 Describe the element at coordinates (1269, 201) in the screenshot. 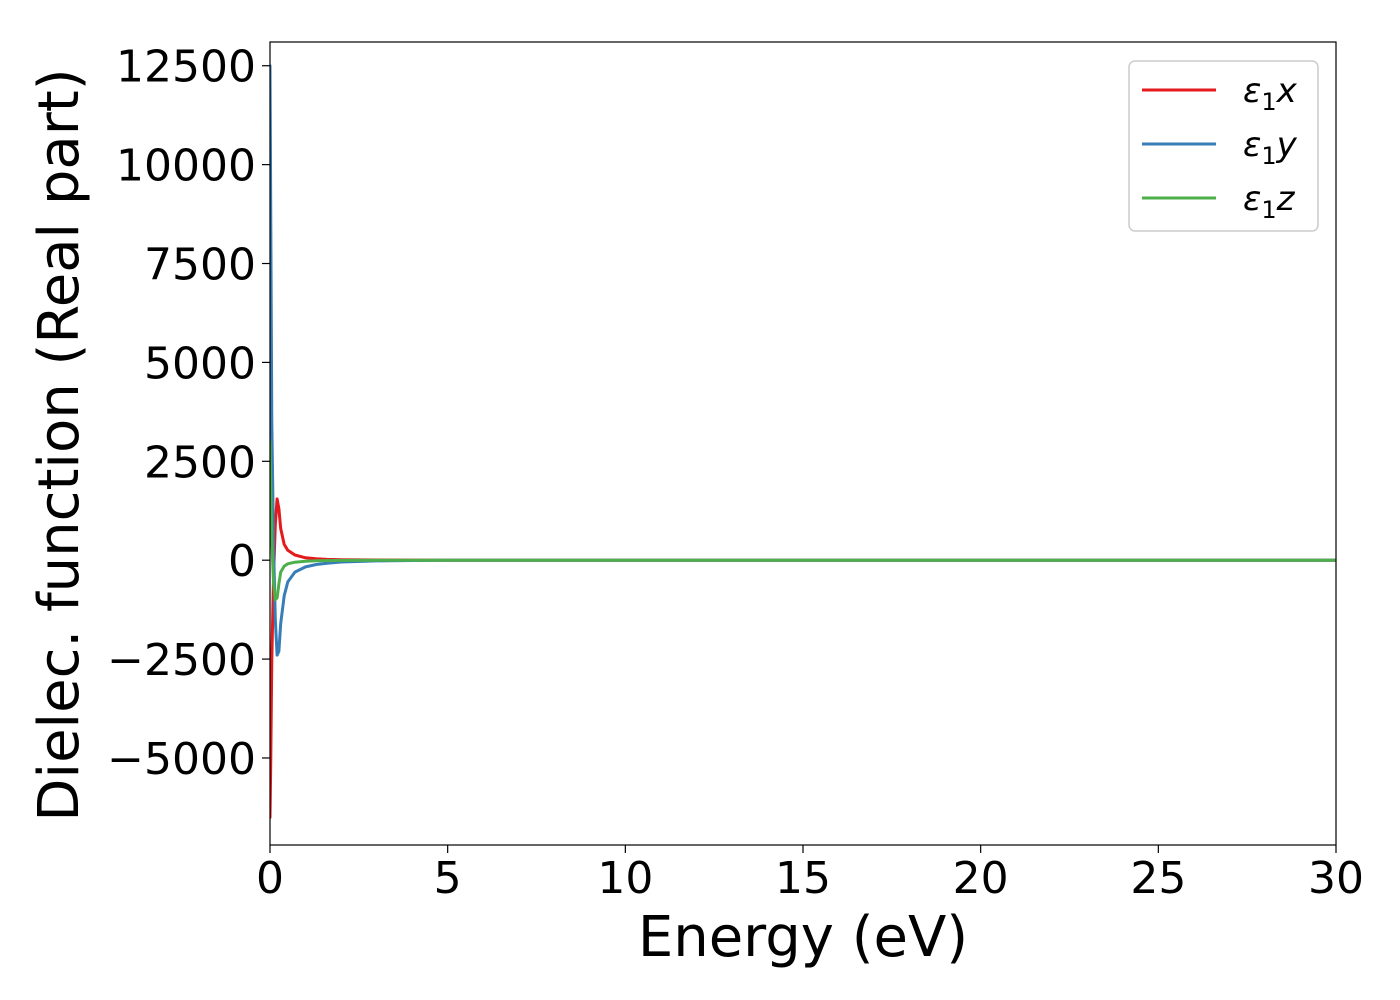

I see `legend-label-z: ε1z` at that location.